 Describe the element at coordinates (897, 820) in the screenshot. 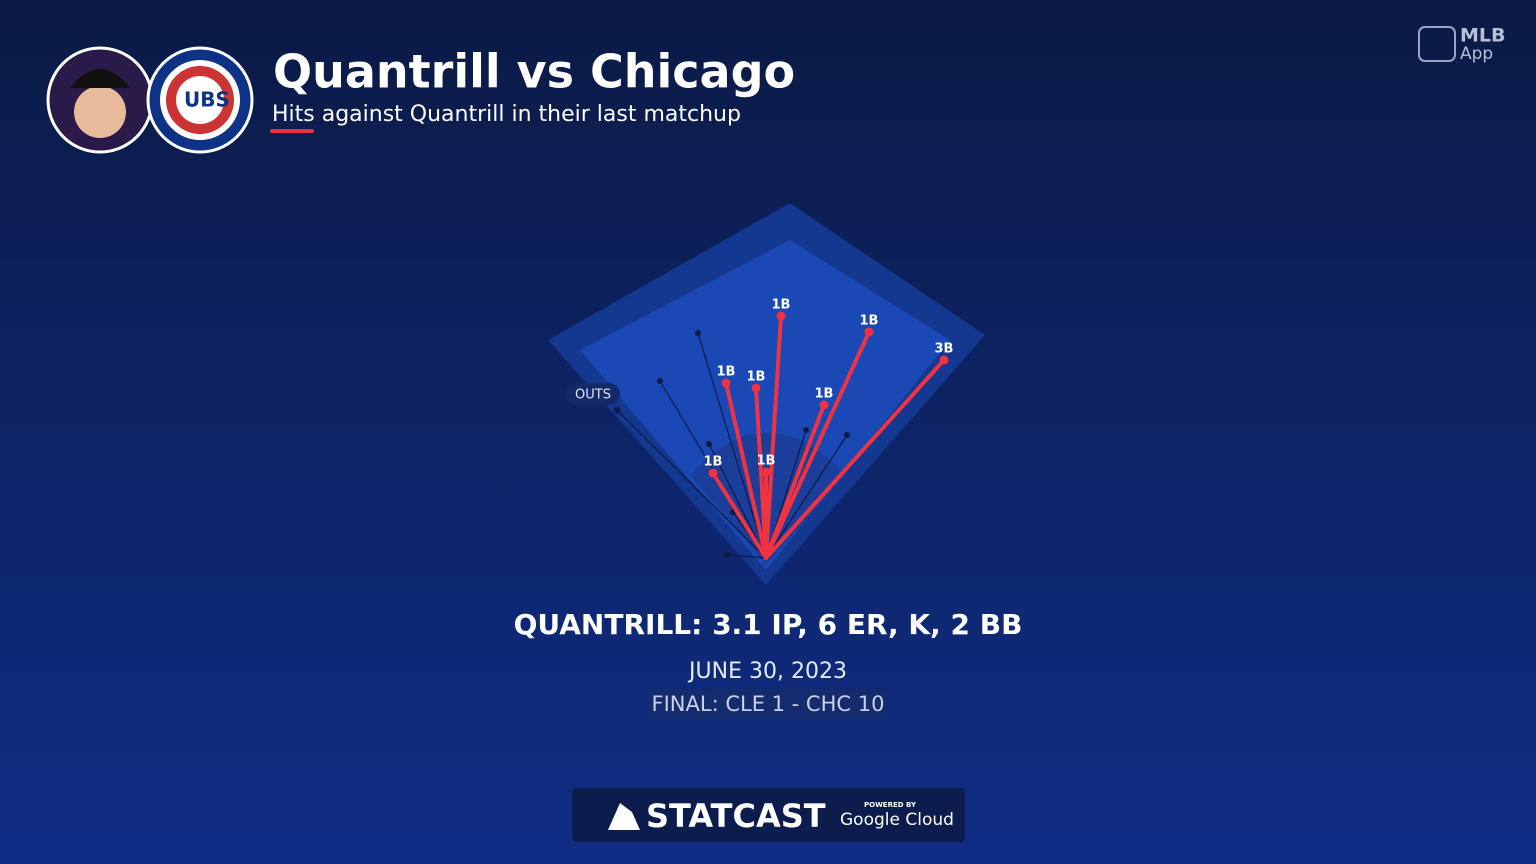

I see `partner: Google Cloud` at that location.